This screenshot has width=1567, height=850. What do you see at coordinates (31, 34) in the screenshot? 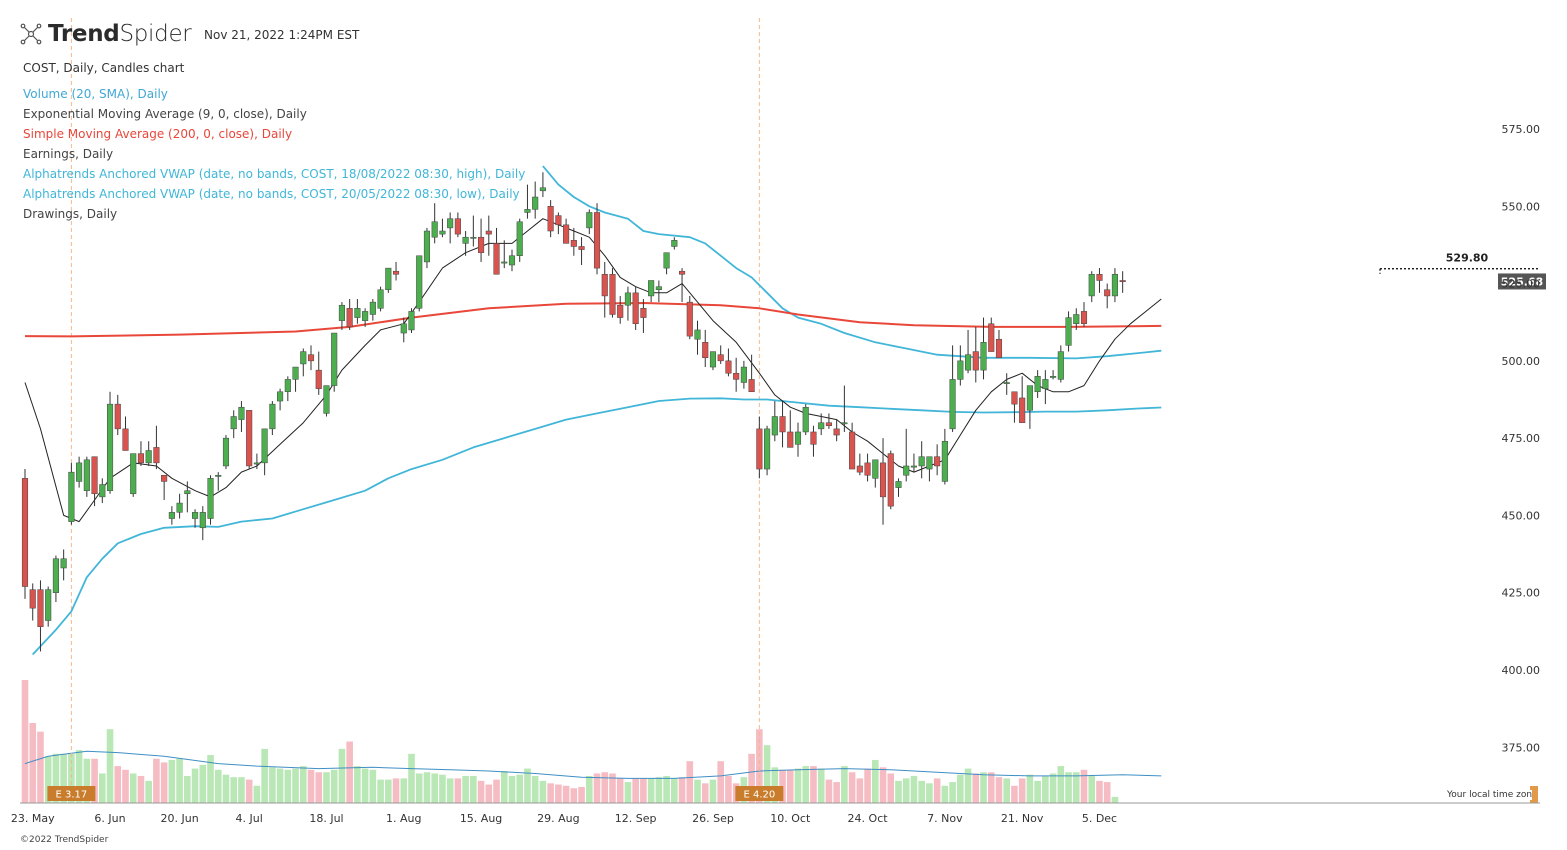
I see `spider-logo-icon` at bounding box center [31, 34].